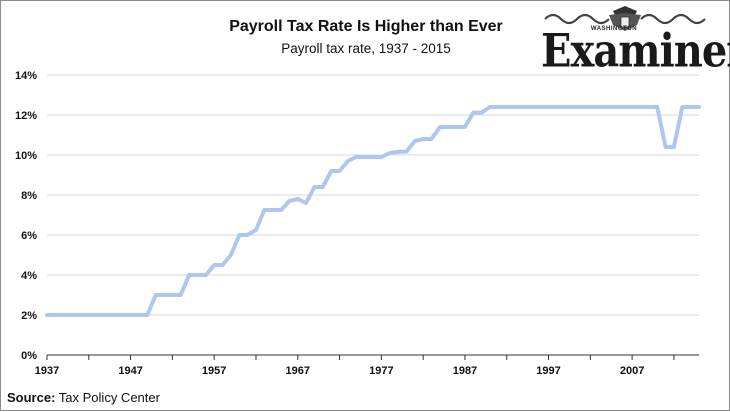  I want to click on y-tick-label: 12%, so click(26, 116).